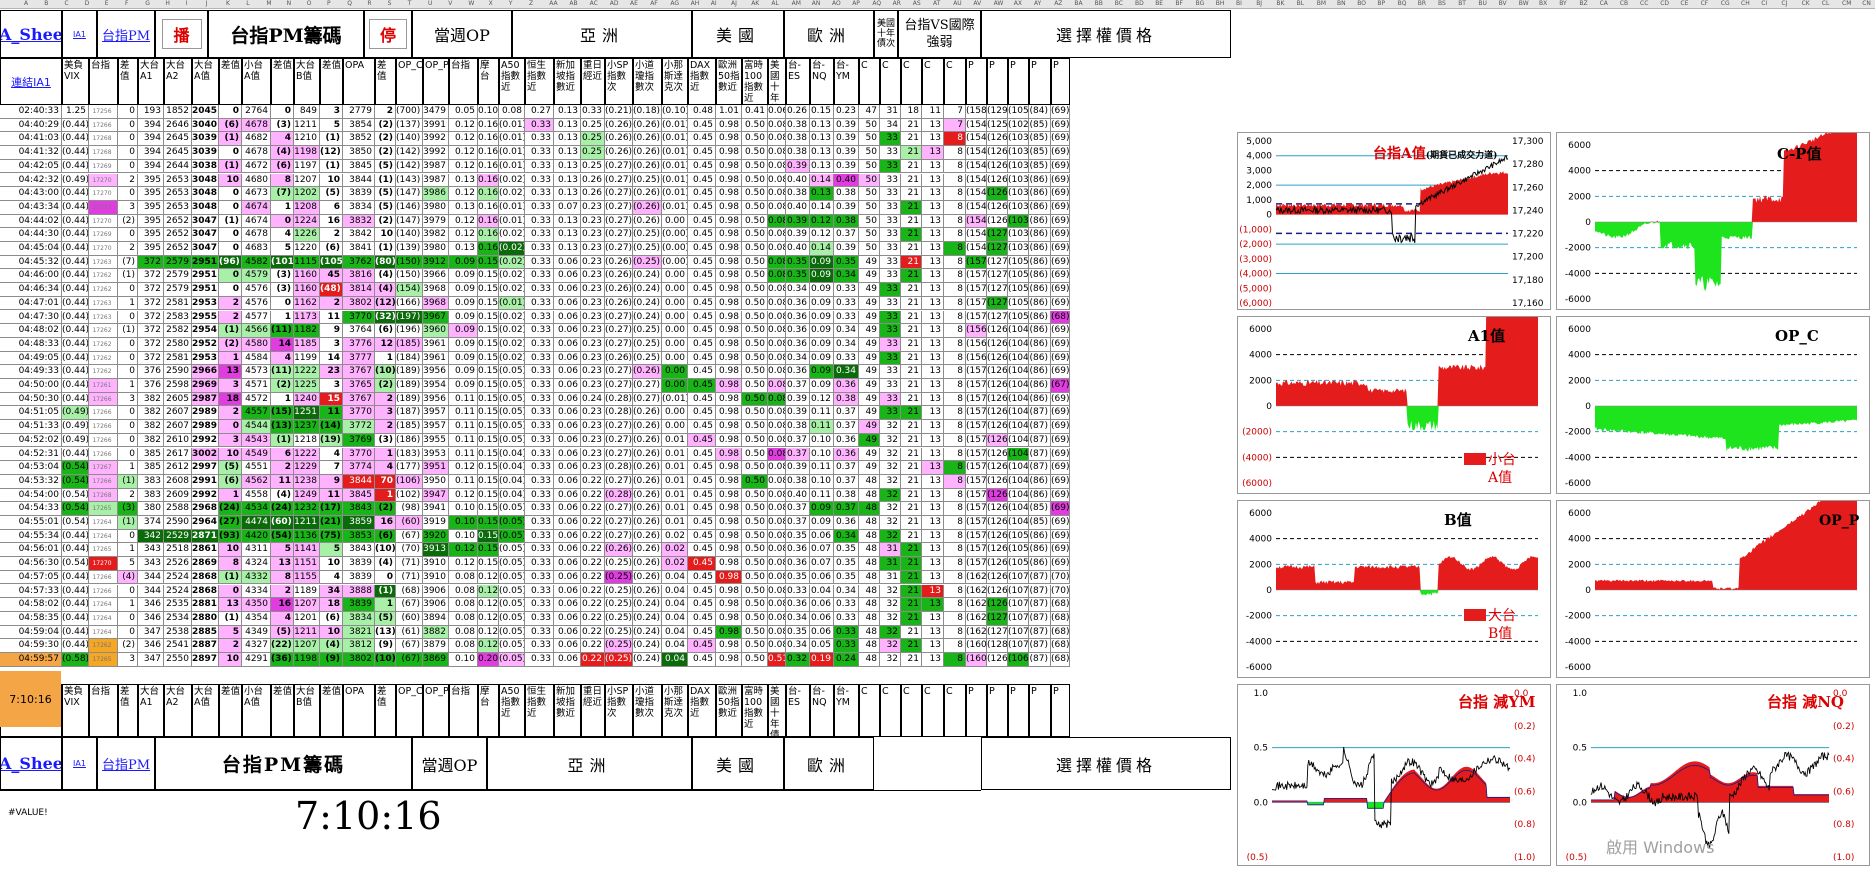 Image resolution: width=1875 pixels, height=869 pixels. Describe the element at coordinates (846, 358) in the screenshot. I see `data-cell: 0.33` at that location.